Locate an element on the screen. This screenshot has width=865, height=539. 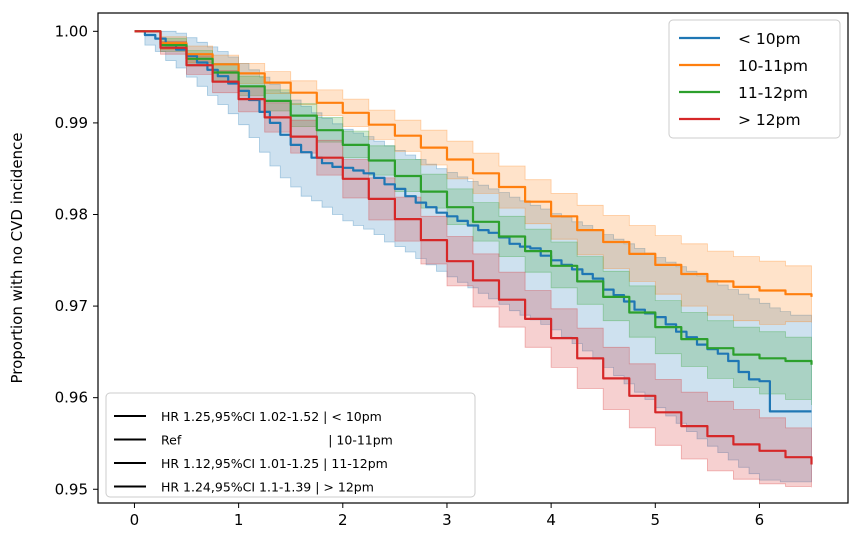
x-tick-label: 1 is located at coordinates (239, 520).